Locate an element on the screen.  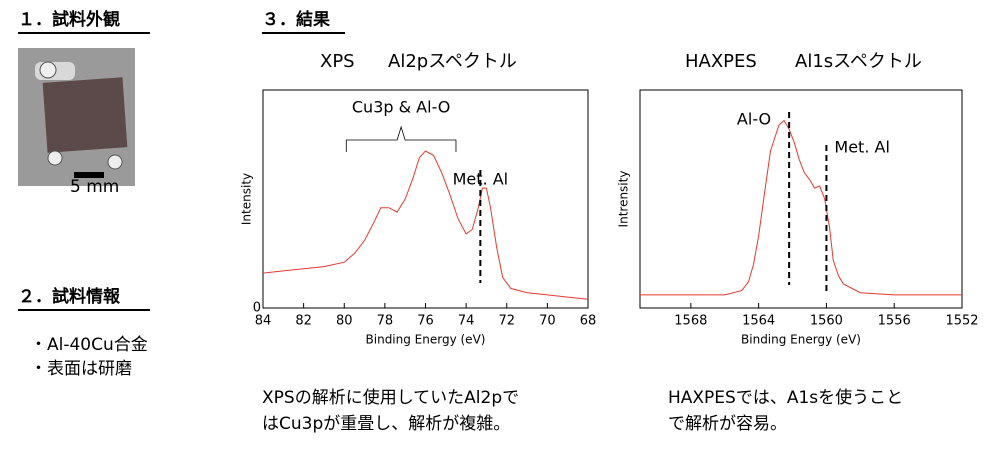
caption: で解析が容易。 is located at coordinates (727, 424).